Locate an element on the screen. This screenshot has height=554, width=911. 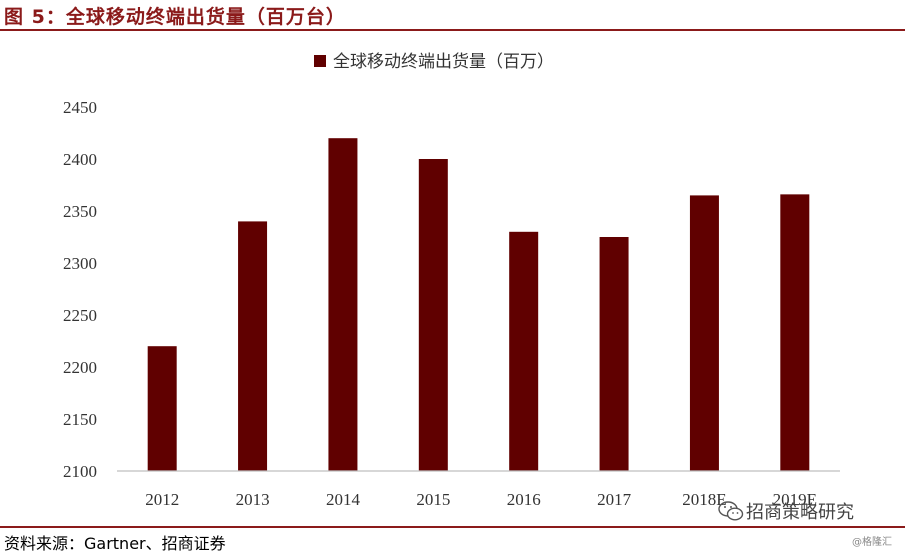
credit-label: @格隆汇 is located at coordinates (872, 542).